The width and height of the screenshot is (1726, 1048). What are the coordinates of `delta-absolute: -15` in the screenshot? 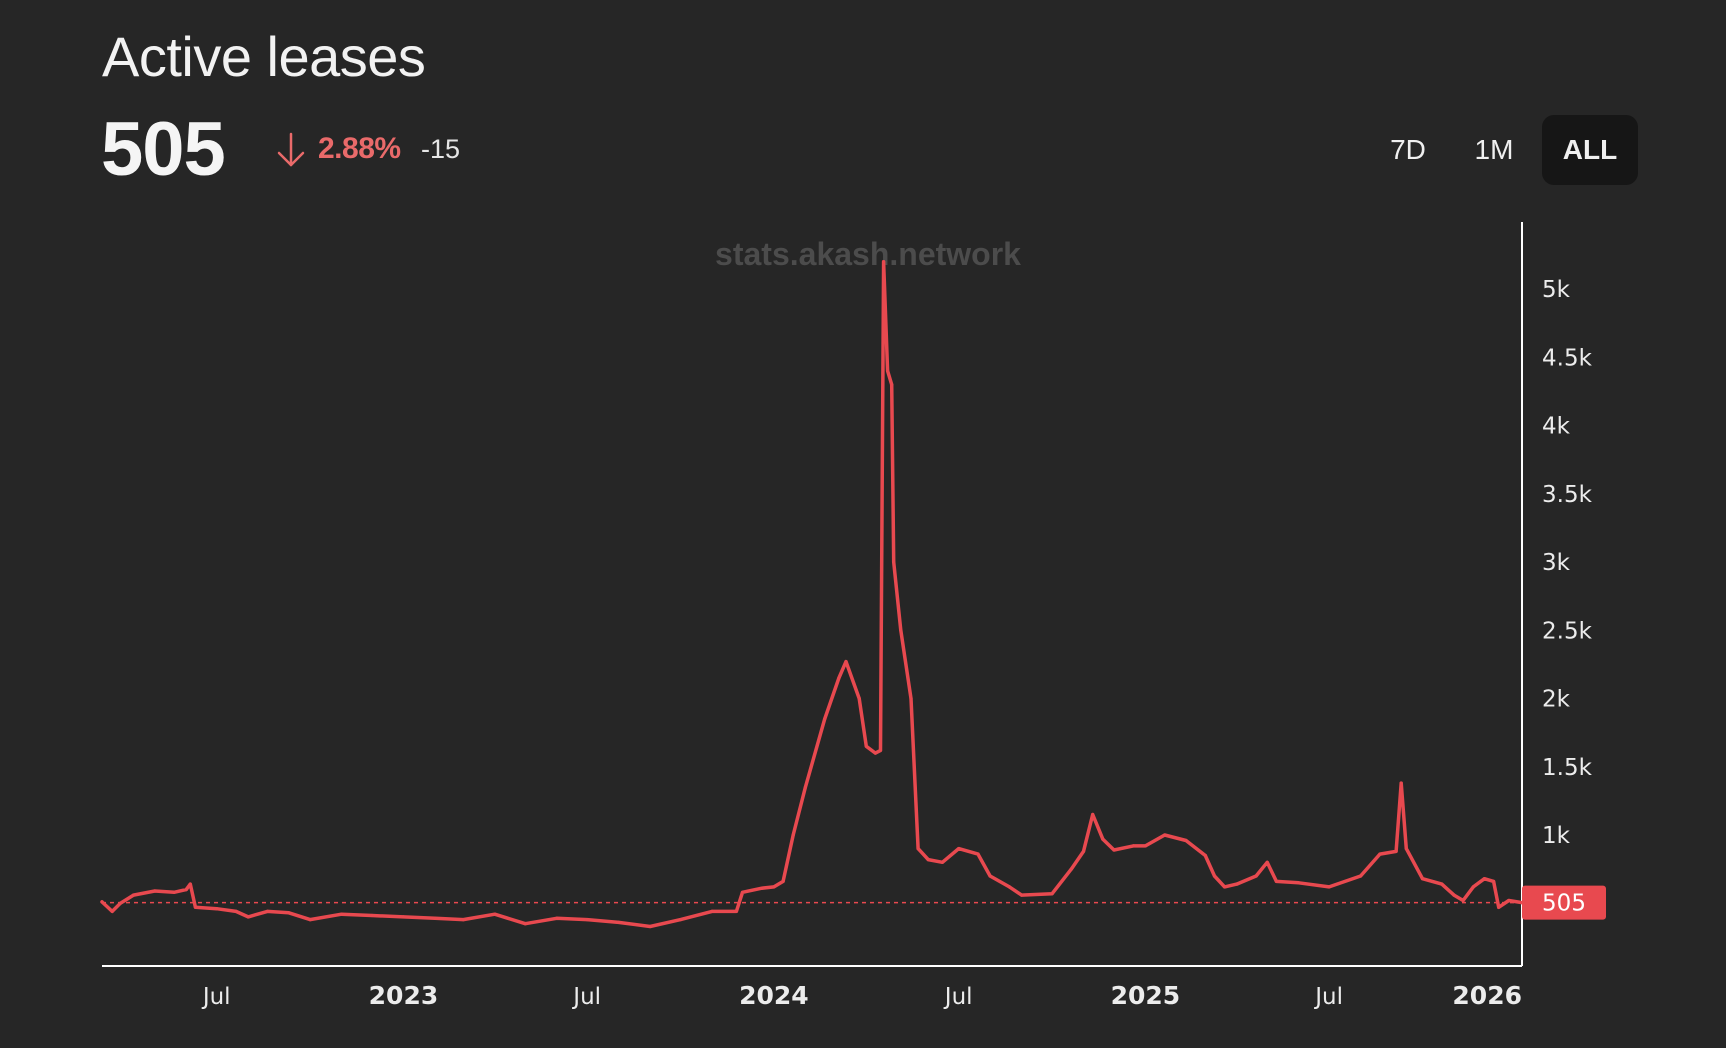 It's located at (441, 149).